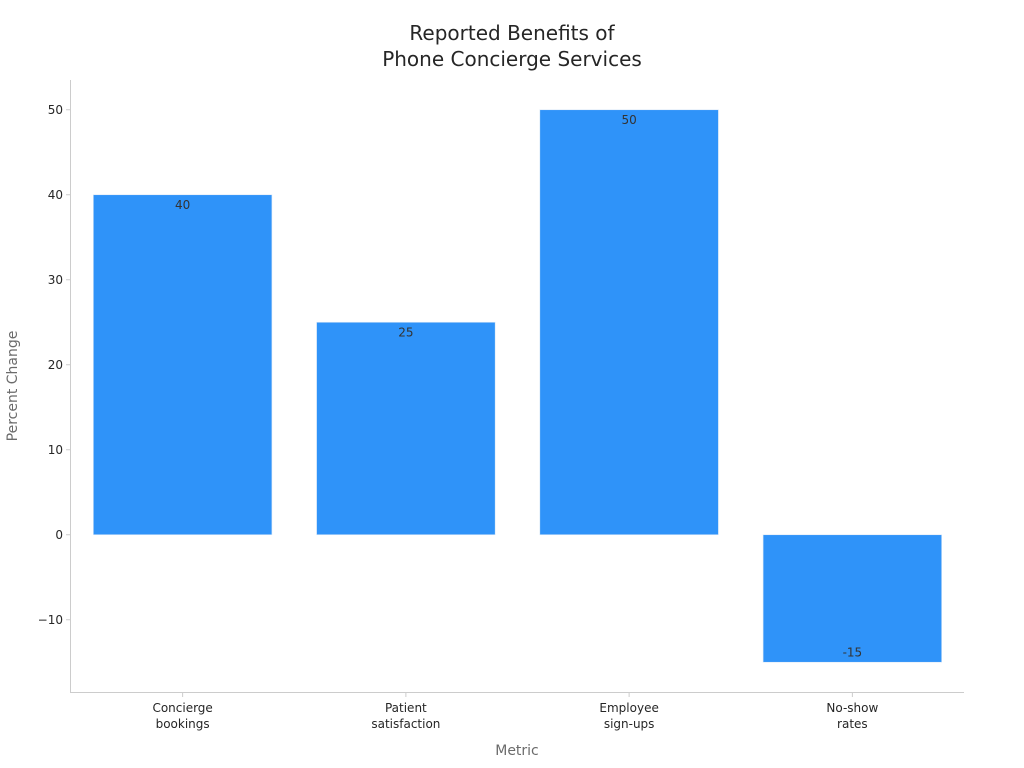 The height and width of the screenshot is (768, 1024). What do you see at coordinates (55, 110) in the screenshot?
I see `y-tick-label-0: 50` at bounding box center [55, 110].